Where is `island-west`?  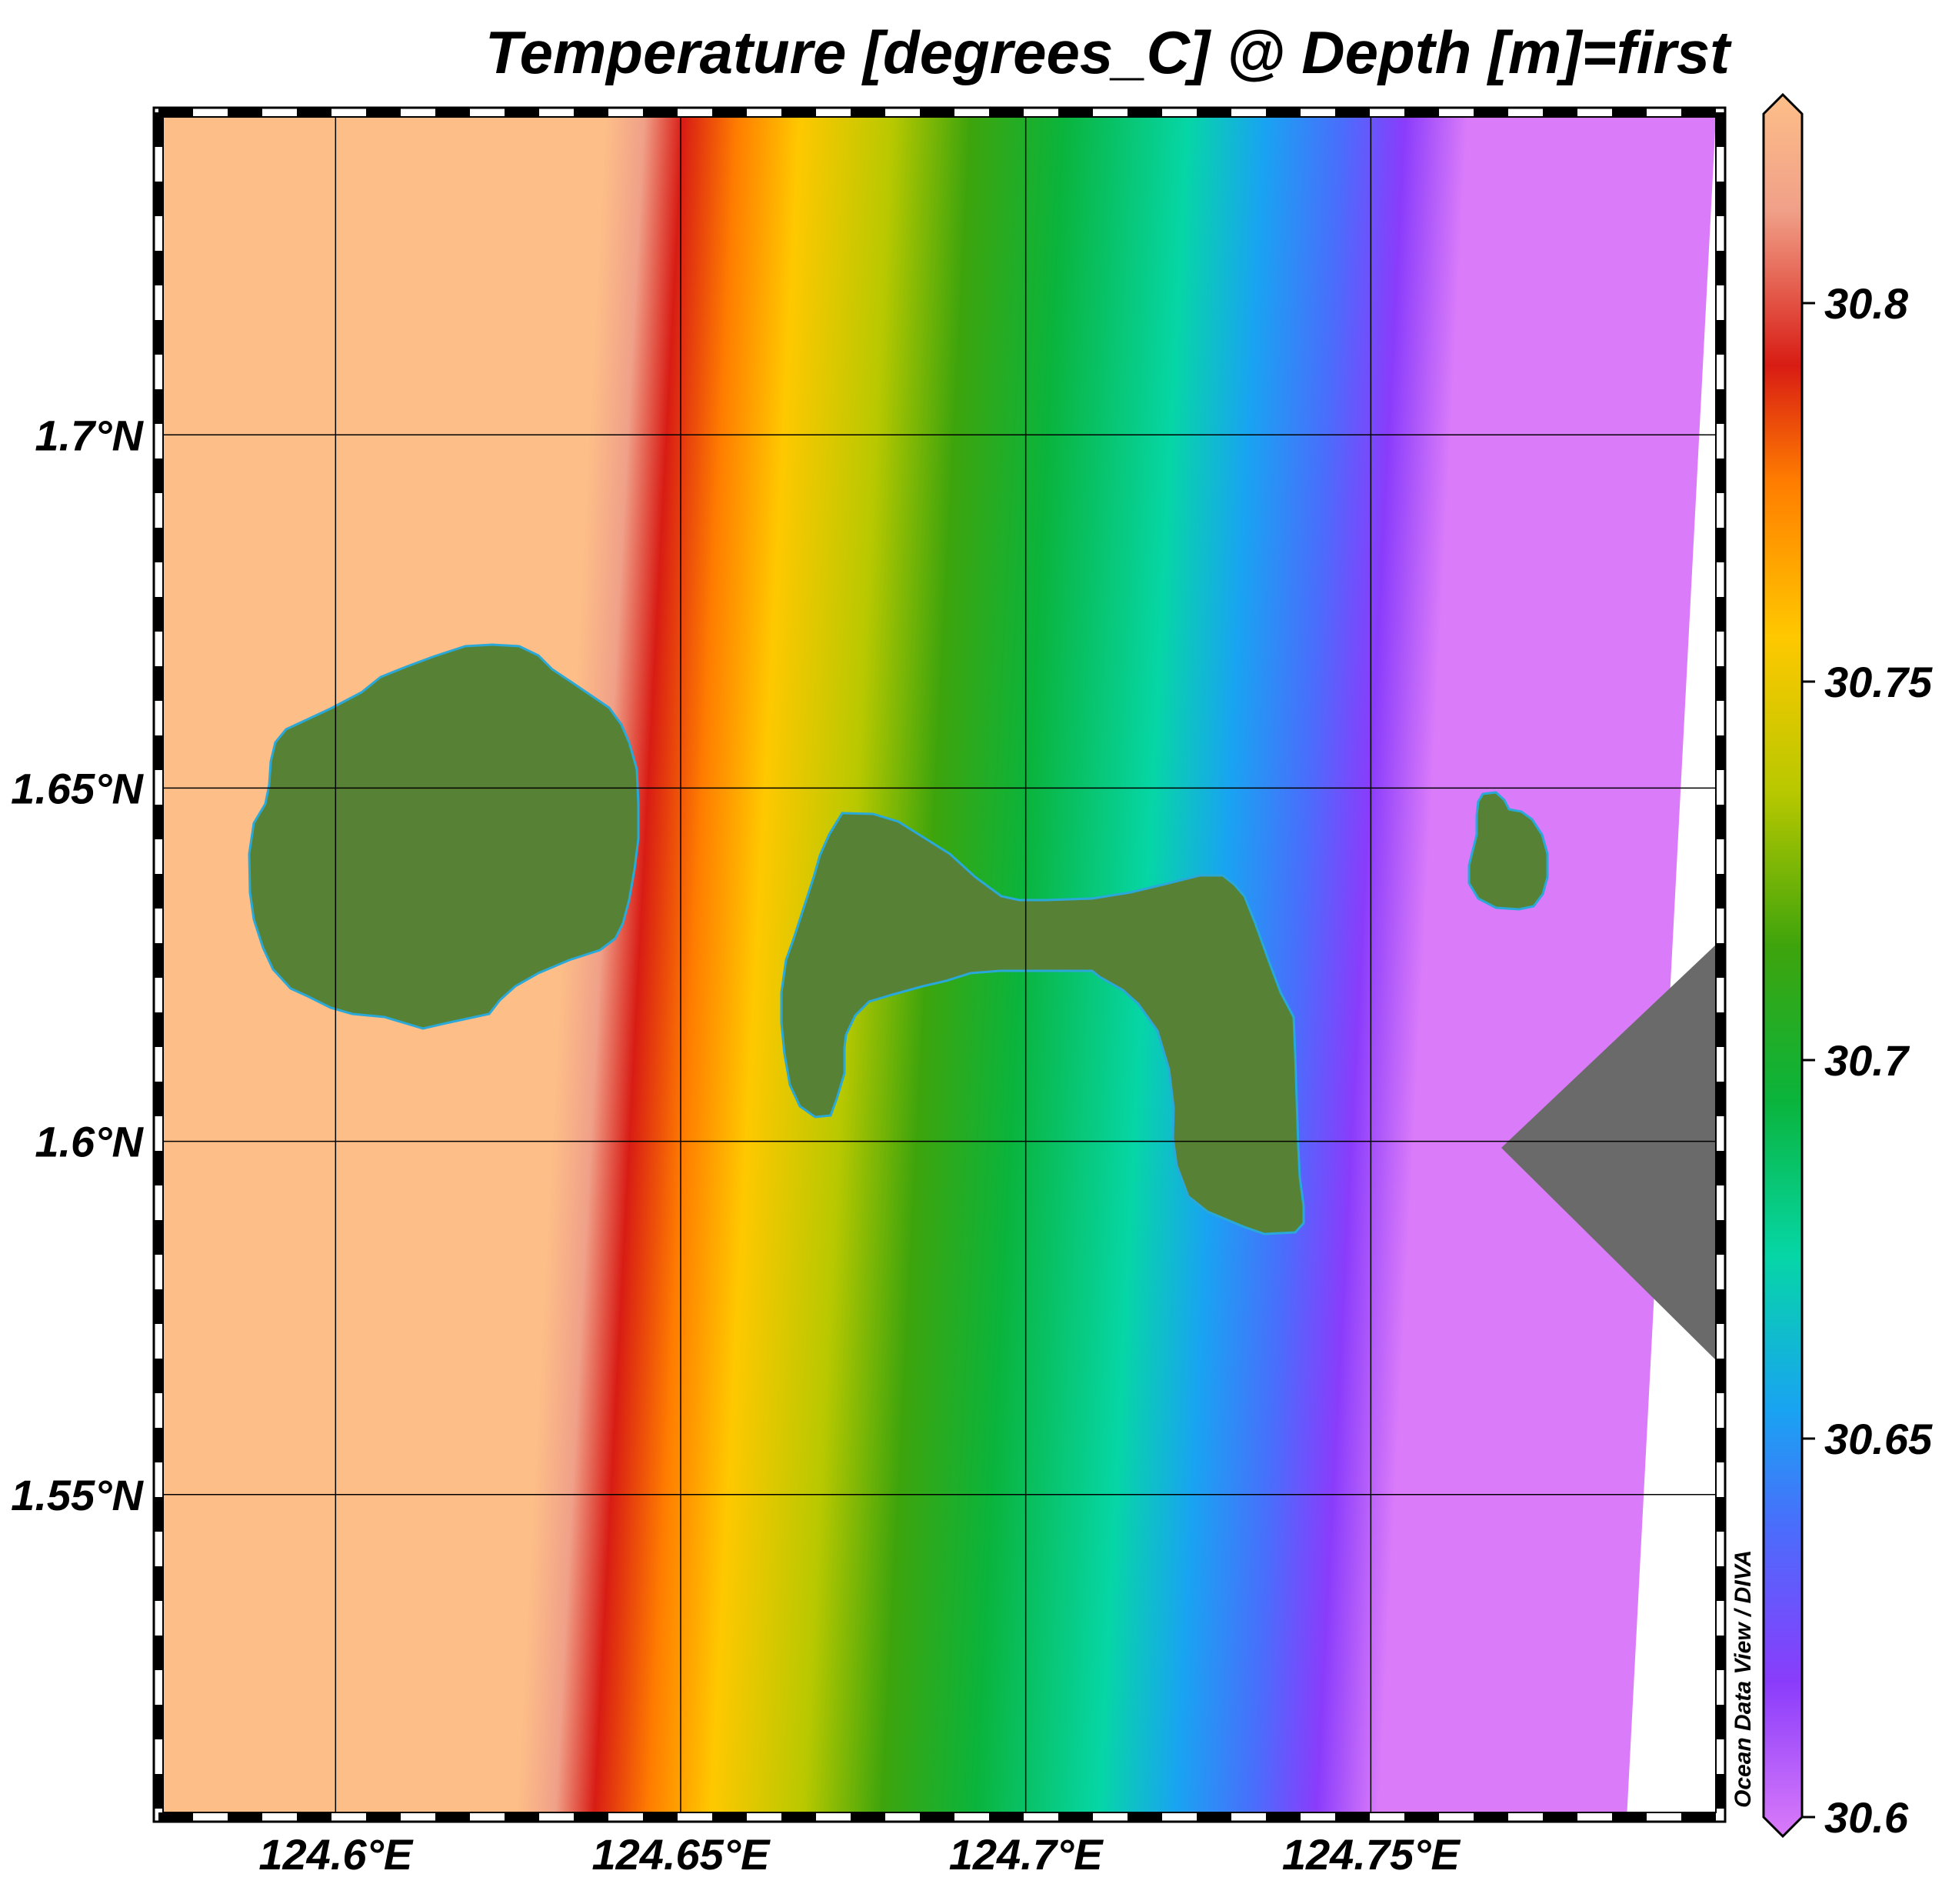
island-west is located at coordinates (444, 836).